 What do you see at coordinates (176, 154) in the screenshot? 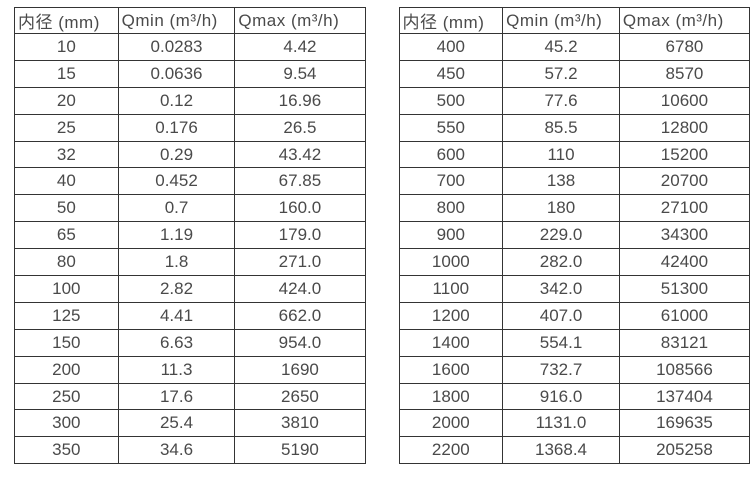
I see `table-cell: 0.29` at bounding box center [176, 154].